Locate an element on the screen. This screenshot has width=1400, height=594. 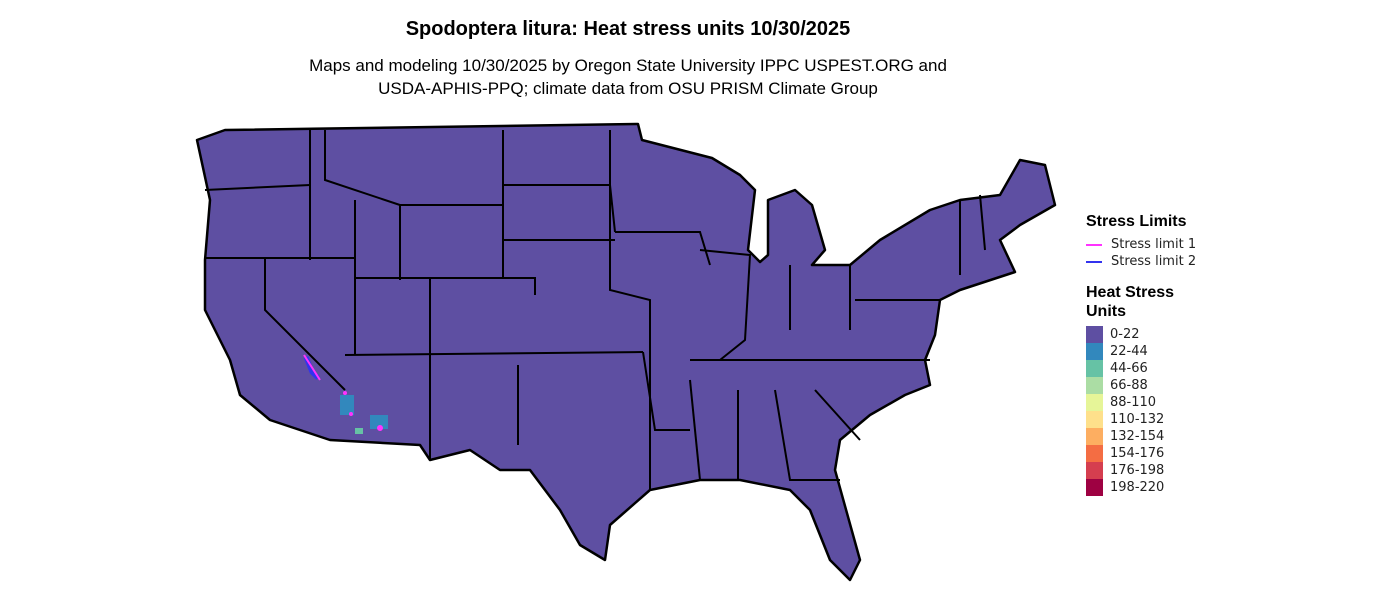
legend-bin: 198-220 is located at coordinates (1141, 487).